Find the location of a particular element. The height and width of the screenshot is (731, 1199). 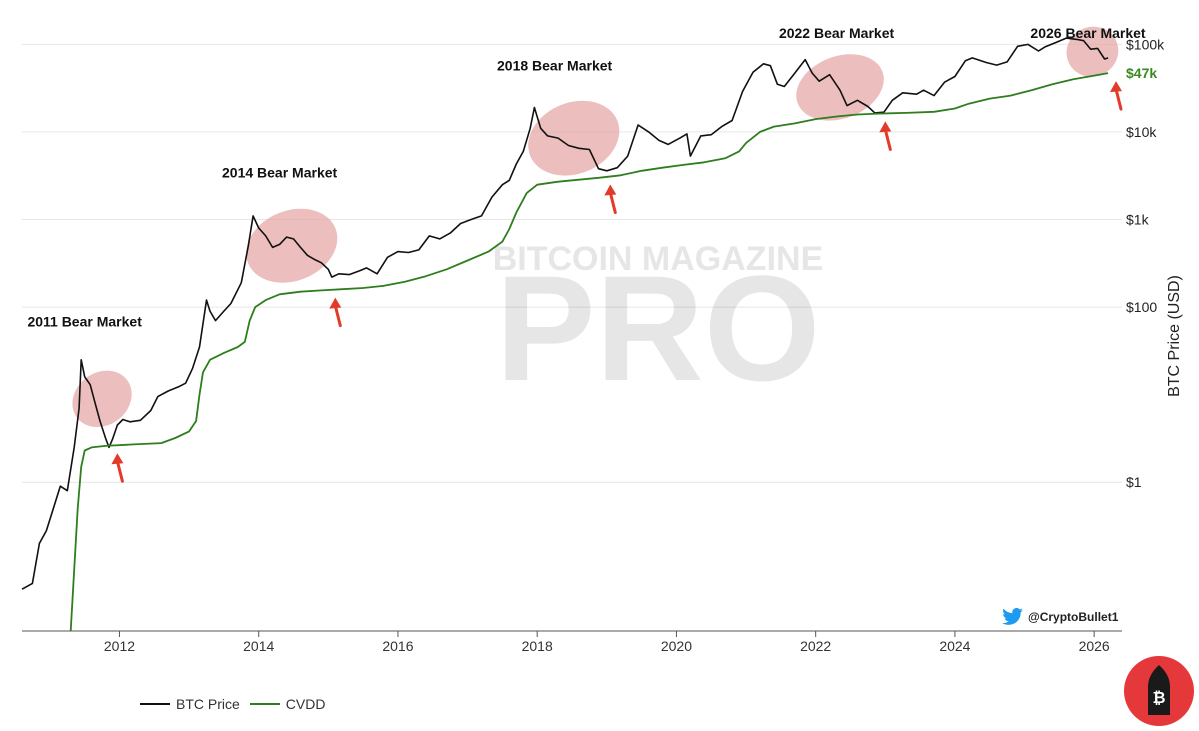

x-tick-label: 2016 is located at coordinates (397, 646).